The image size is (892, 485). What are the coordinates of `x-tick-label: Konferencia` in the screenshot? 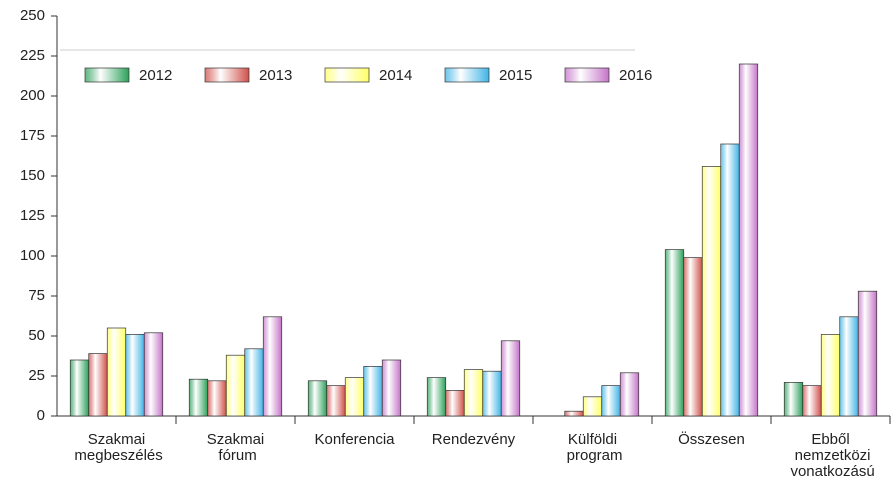 It's located at (354, 439).